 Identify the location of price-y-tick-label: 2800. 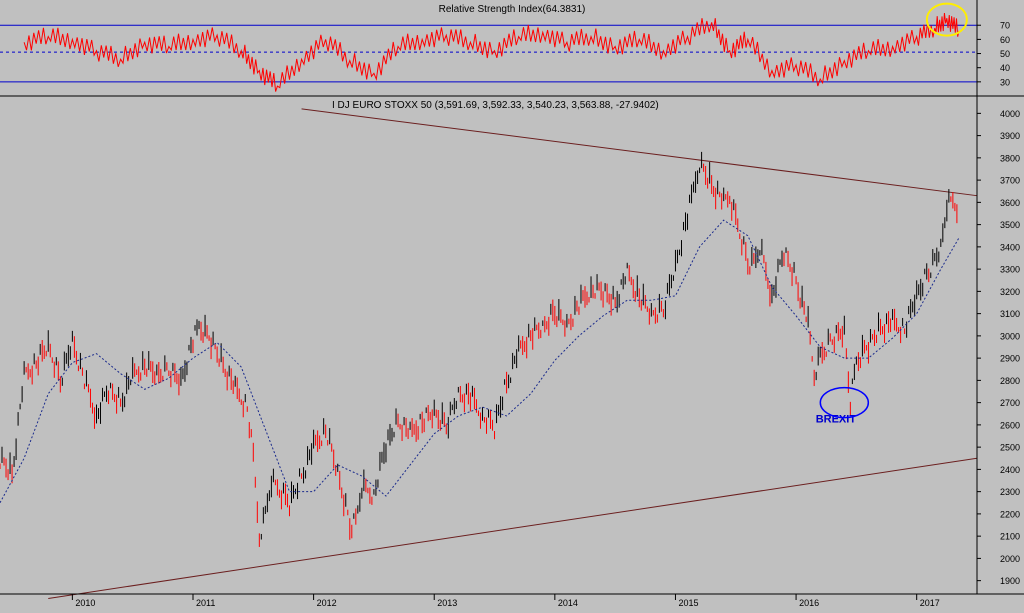
(1010, 381).